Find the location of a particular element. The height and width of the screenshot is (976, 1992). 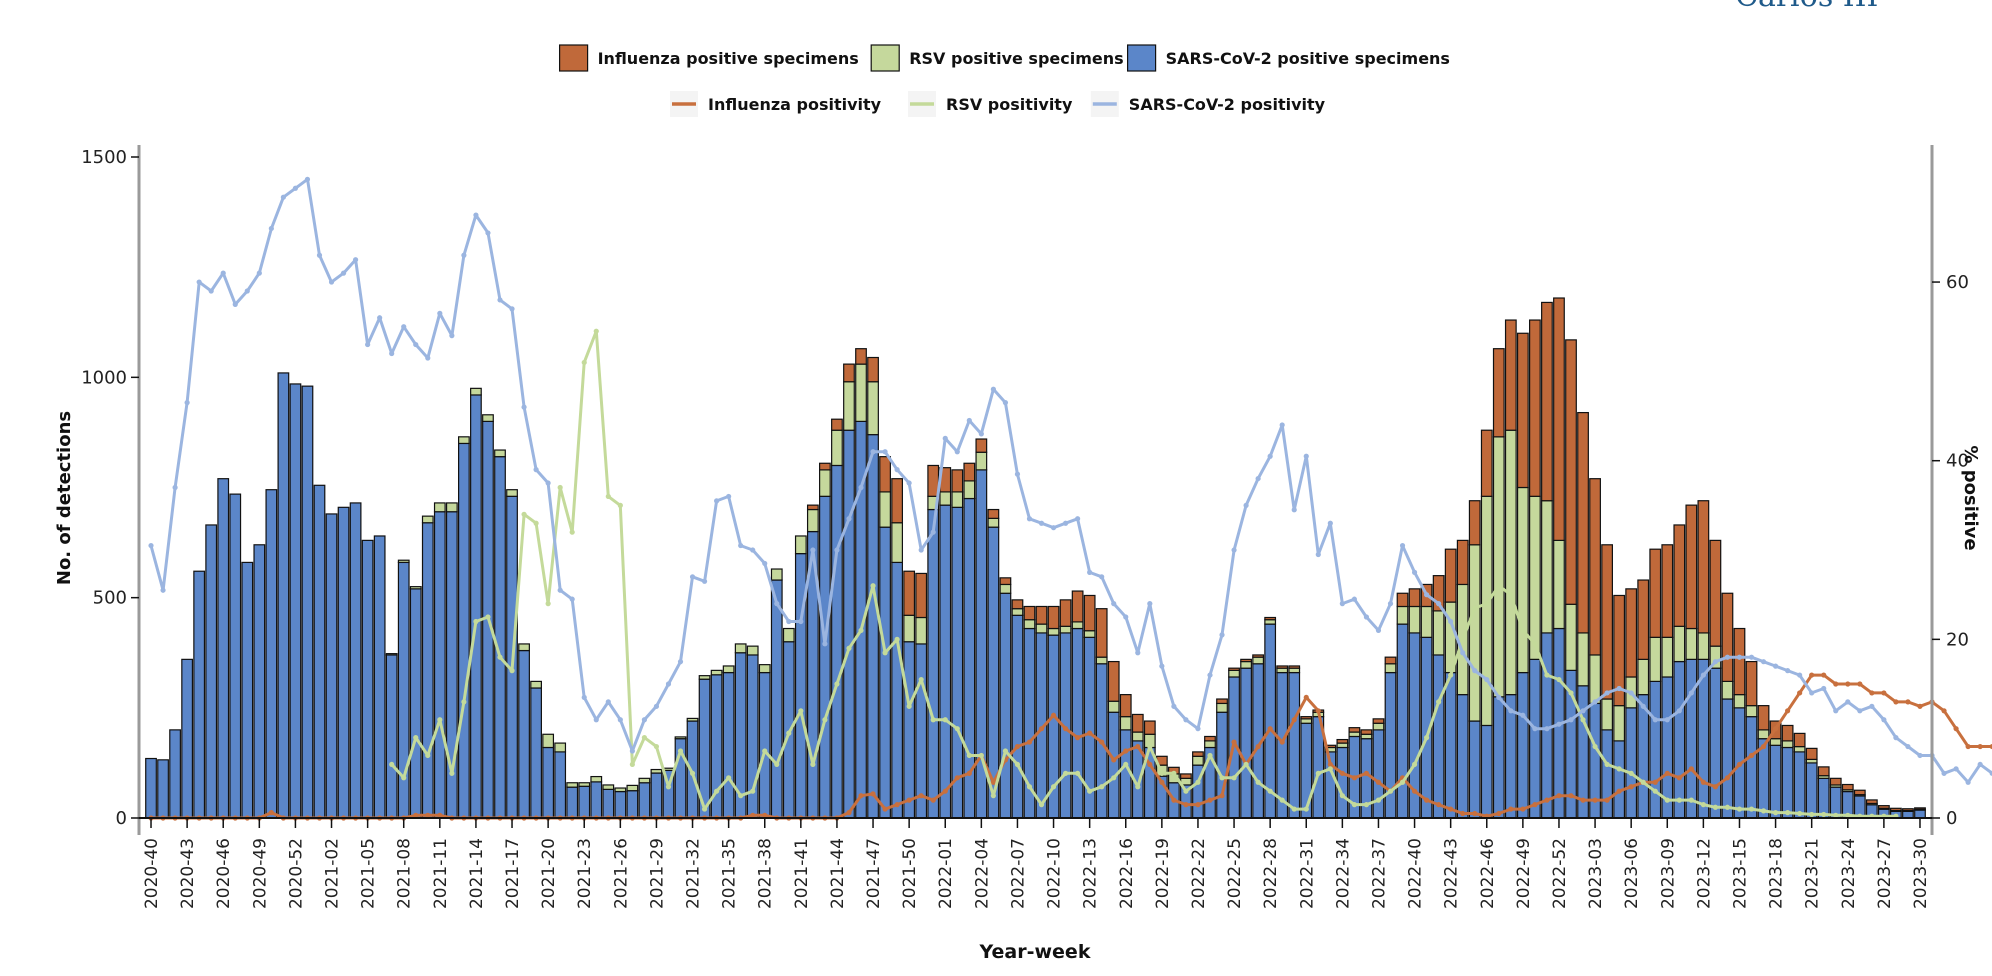

legend-label-influenza-positivity: Influenza positivity is located at coordinates (795, 104).